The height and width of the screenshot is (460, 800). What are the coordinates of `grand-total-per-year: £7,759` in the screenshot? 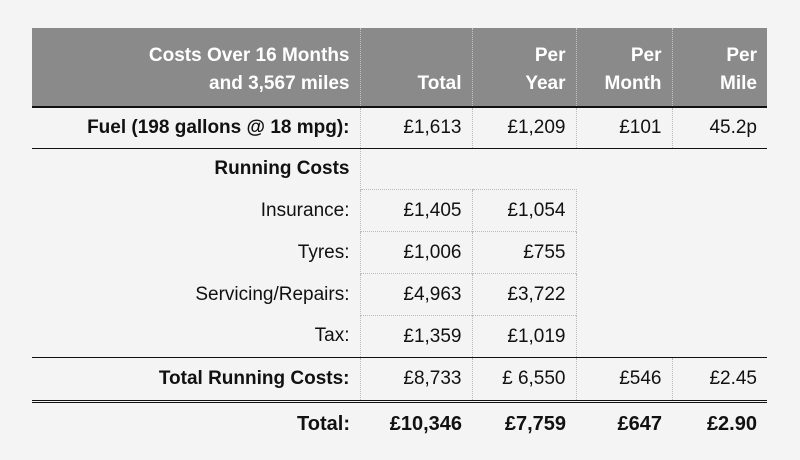 It's located at (535, 423).